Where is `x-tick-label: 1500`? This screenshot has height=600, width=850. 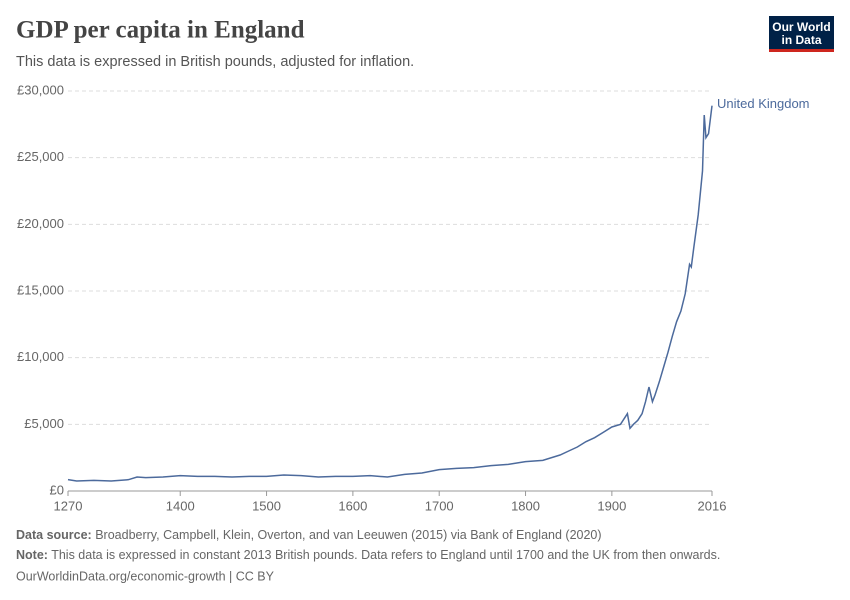
x-tick-label: 1500 is located at coordinates (266, 505).